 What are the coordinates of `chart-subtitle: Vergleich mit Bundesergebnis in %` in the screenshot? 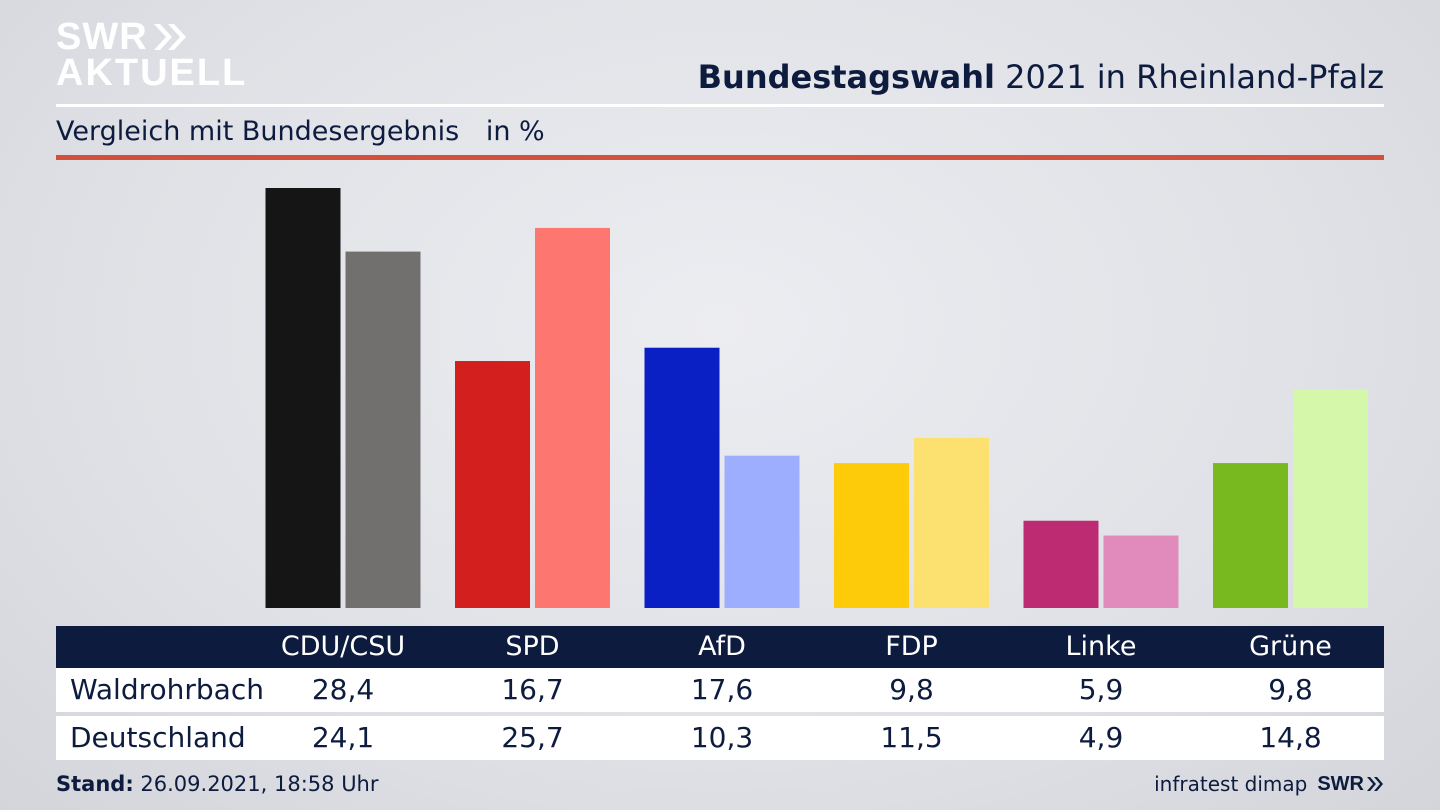 It's located at (300, 131).